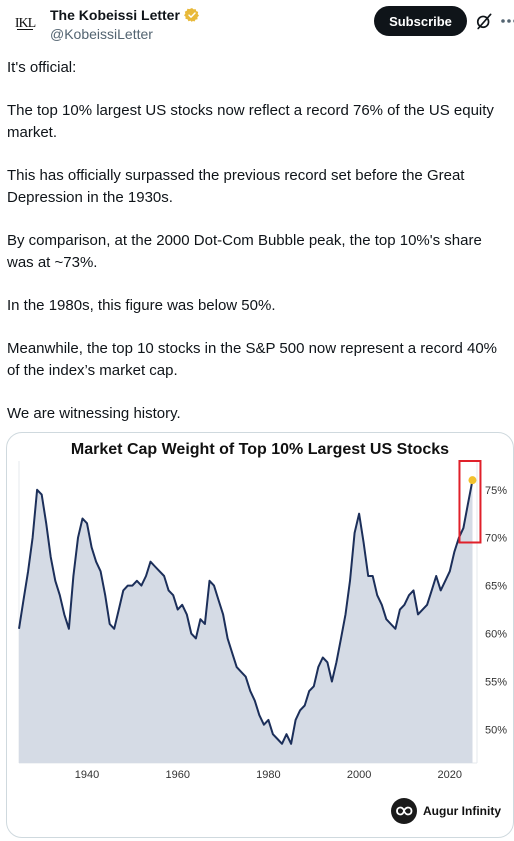  I want to click on more-icon, so click(506, 21).